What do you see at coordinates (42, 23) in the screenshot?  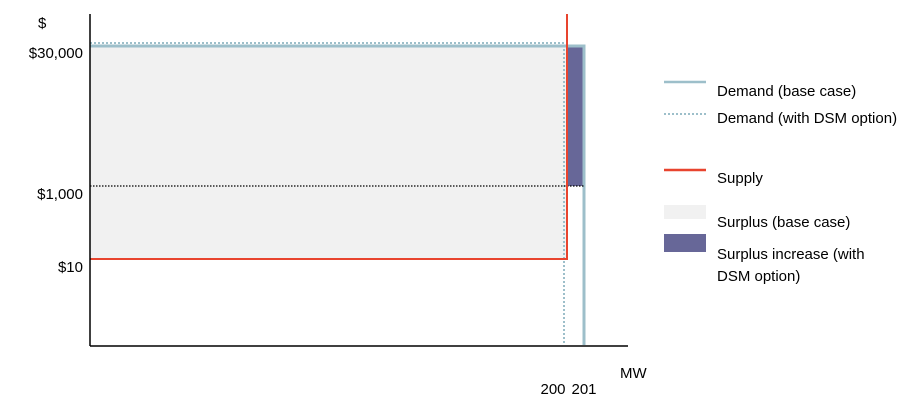 I see `y-axis-unit-label: $` at bounding box center [42, 23].